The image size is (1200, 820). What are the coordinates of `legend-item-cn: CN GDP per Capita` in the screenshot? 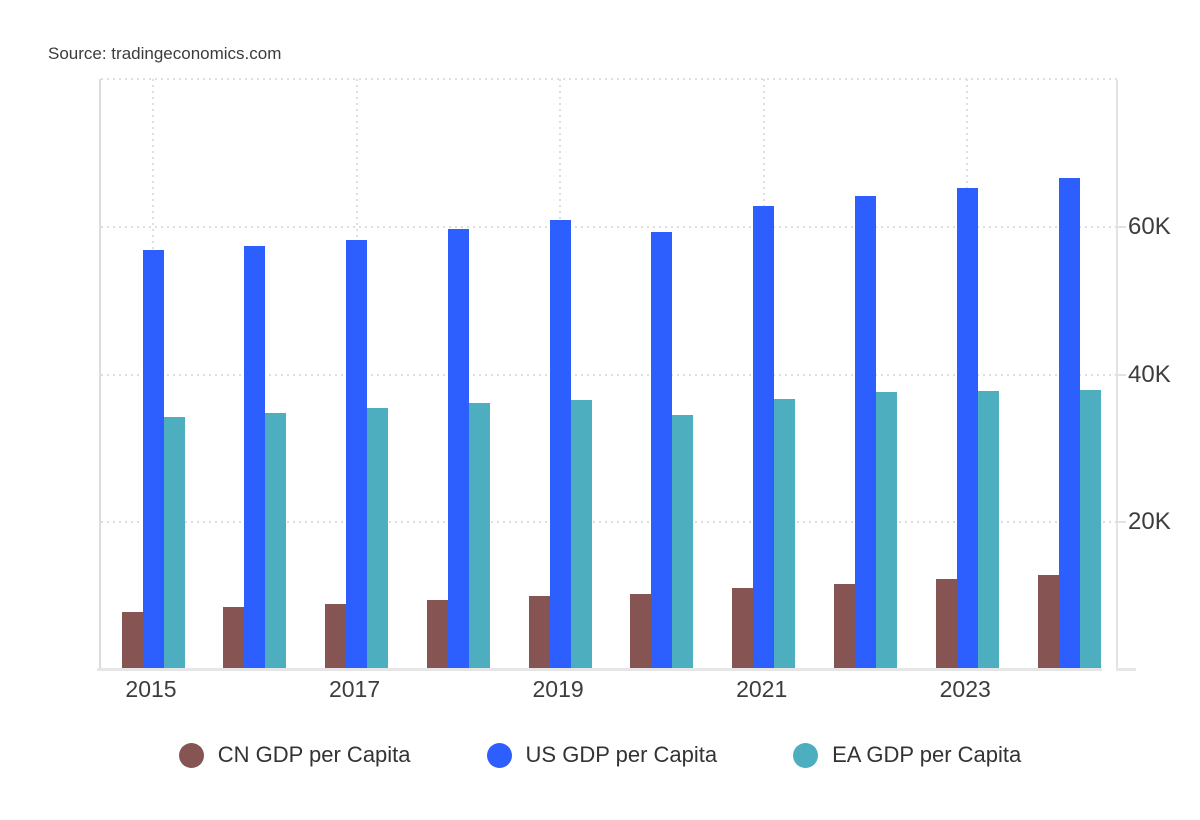 It's located at (294, 755).